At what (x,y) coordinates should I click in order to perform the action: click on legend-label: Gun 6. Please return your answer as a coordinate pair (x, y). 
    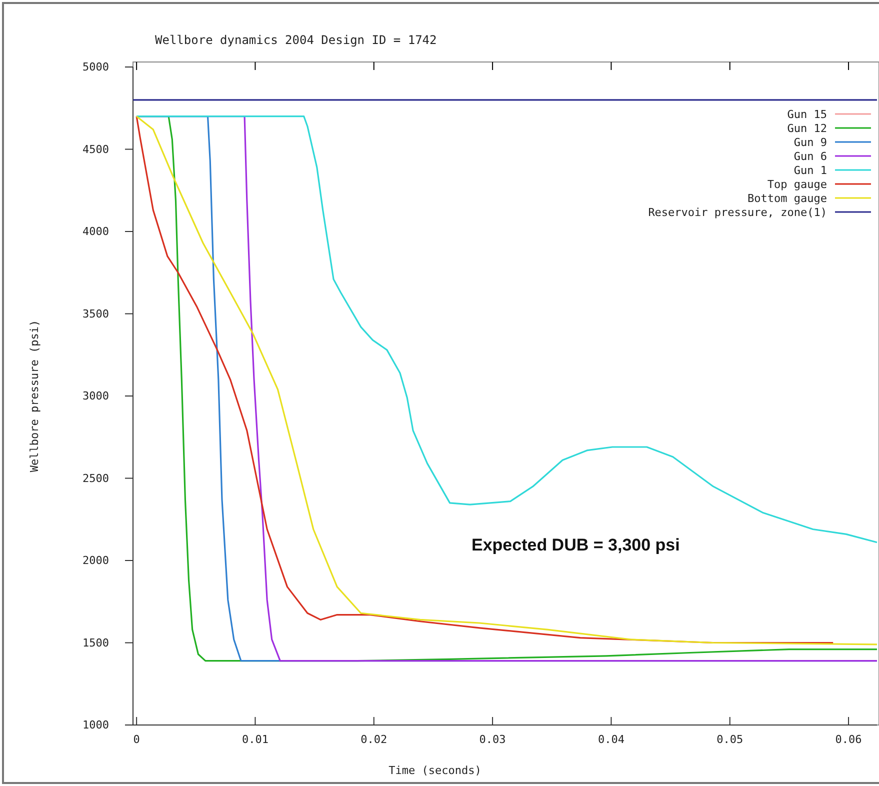
    Looking at the image, I should click on (810, 156).